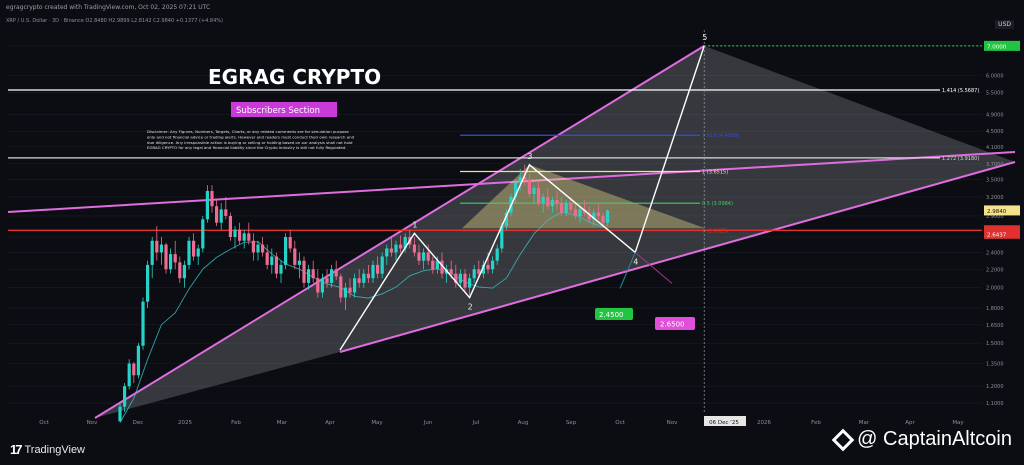 The width and height of the screenshot is (1024, 465). Describe the element at coordinates (995, 116) in the screenshot. I see `y-tick-label: 4.9000` at that location.